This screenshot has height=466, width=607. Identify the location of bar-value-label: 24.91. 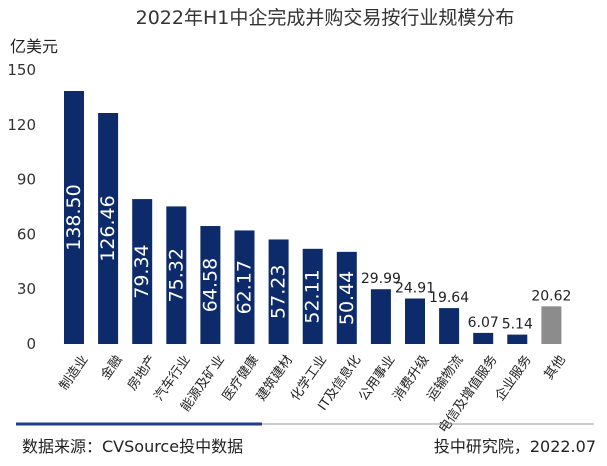
(415, 288).